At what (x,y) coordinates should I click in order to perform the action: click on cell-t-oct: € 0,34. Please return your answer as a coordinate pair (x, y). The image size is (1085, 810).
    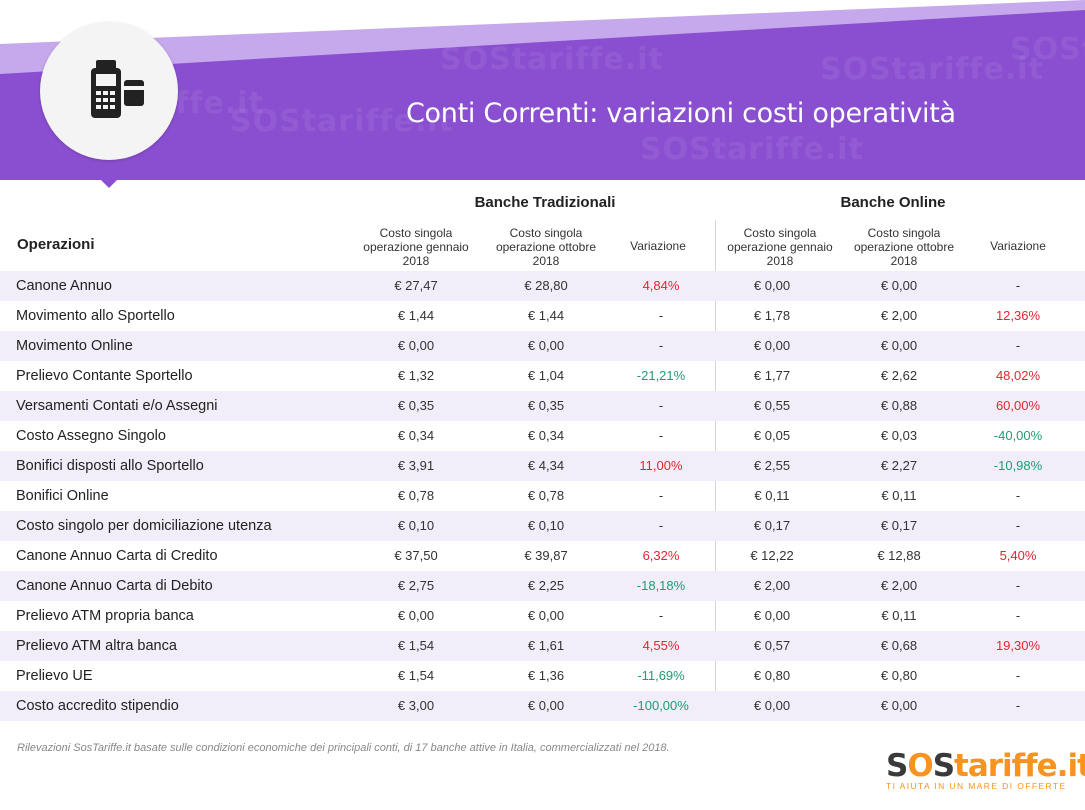
    Looking at the image, I should click on (546, 435).